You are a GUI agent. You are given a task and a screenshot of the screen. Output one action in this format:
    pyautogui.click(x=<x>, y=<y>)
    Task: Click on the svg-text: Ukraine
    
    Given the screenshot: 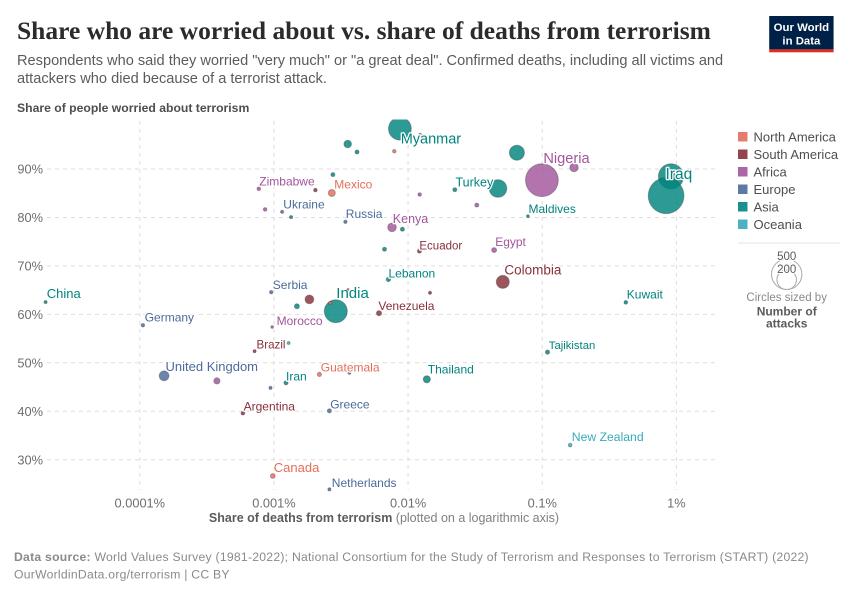 What is the action you would take?
    pyautogui.click(x=304, y=205)
    